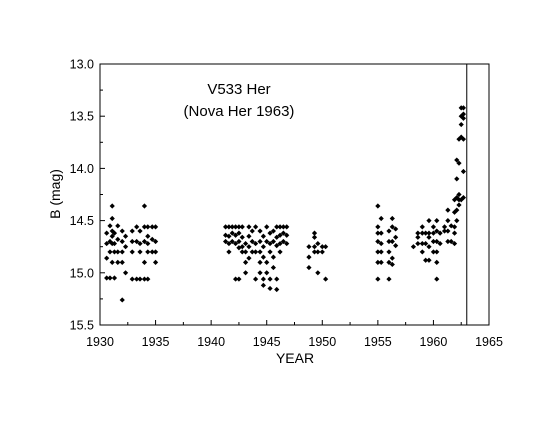 The height and width of the screenshot is (425, 550). What do you see at coordinates (87, 195) in the screenshot?
I see `y-axis: 13.0 13.5 14.0 14.5 15.0 15.5` at bounding box center [87, 195].